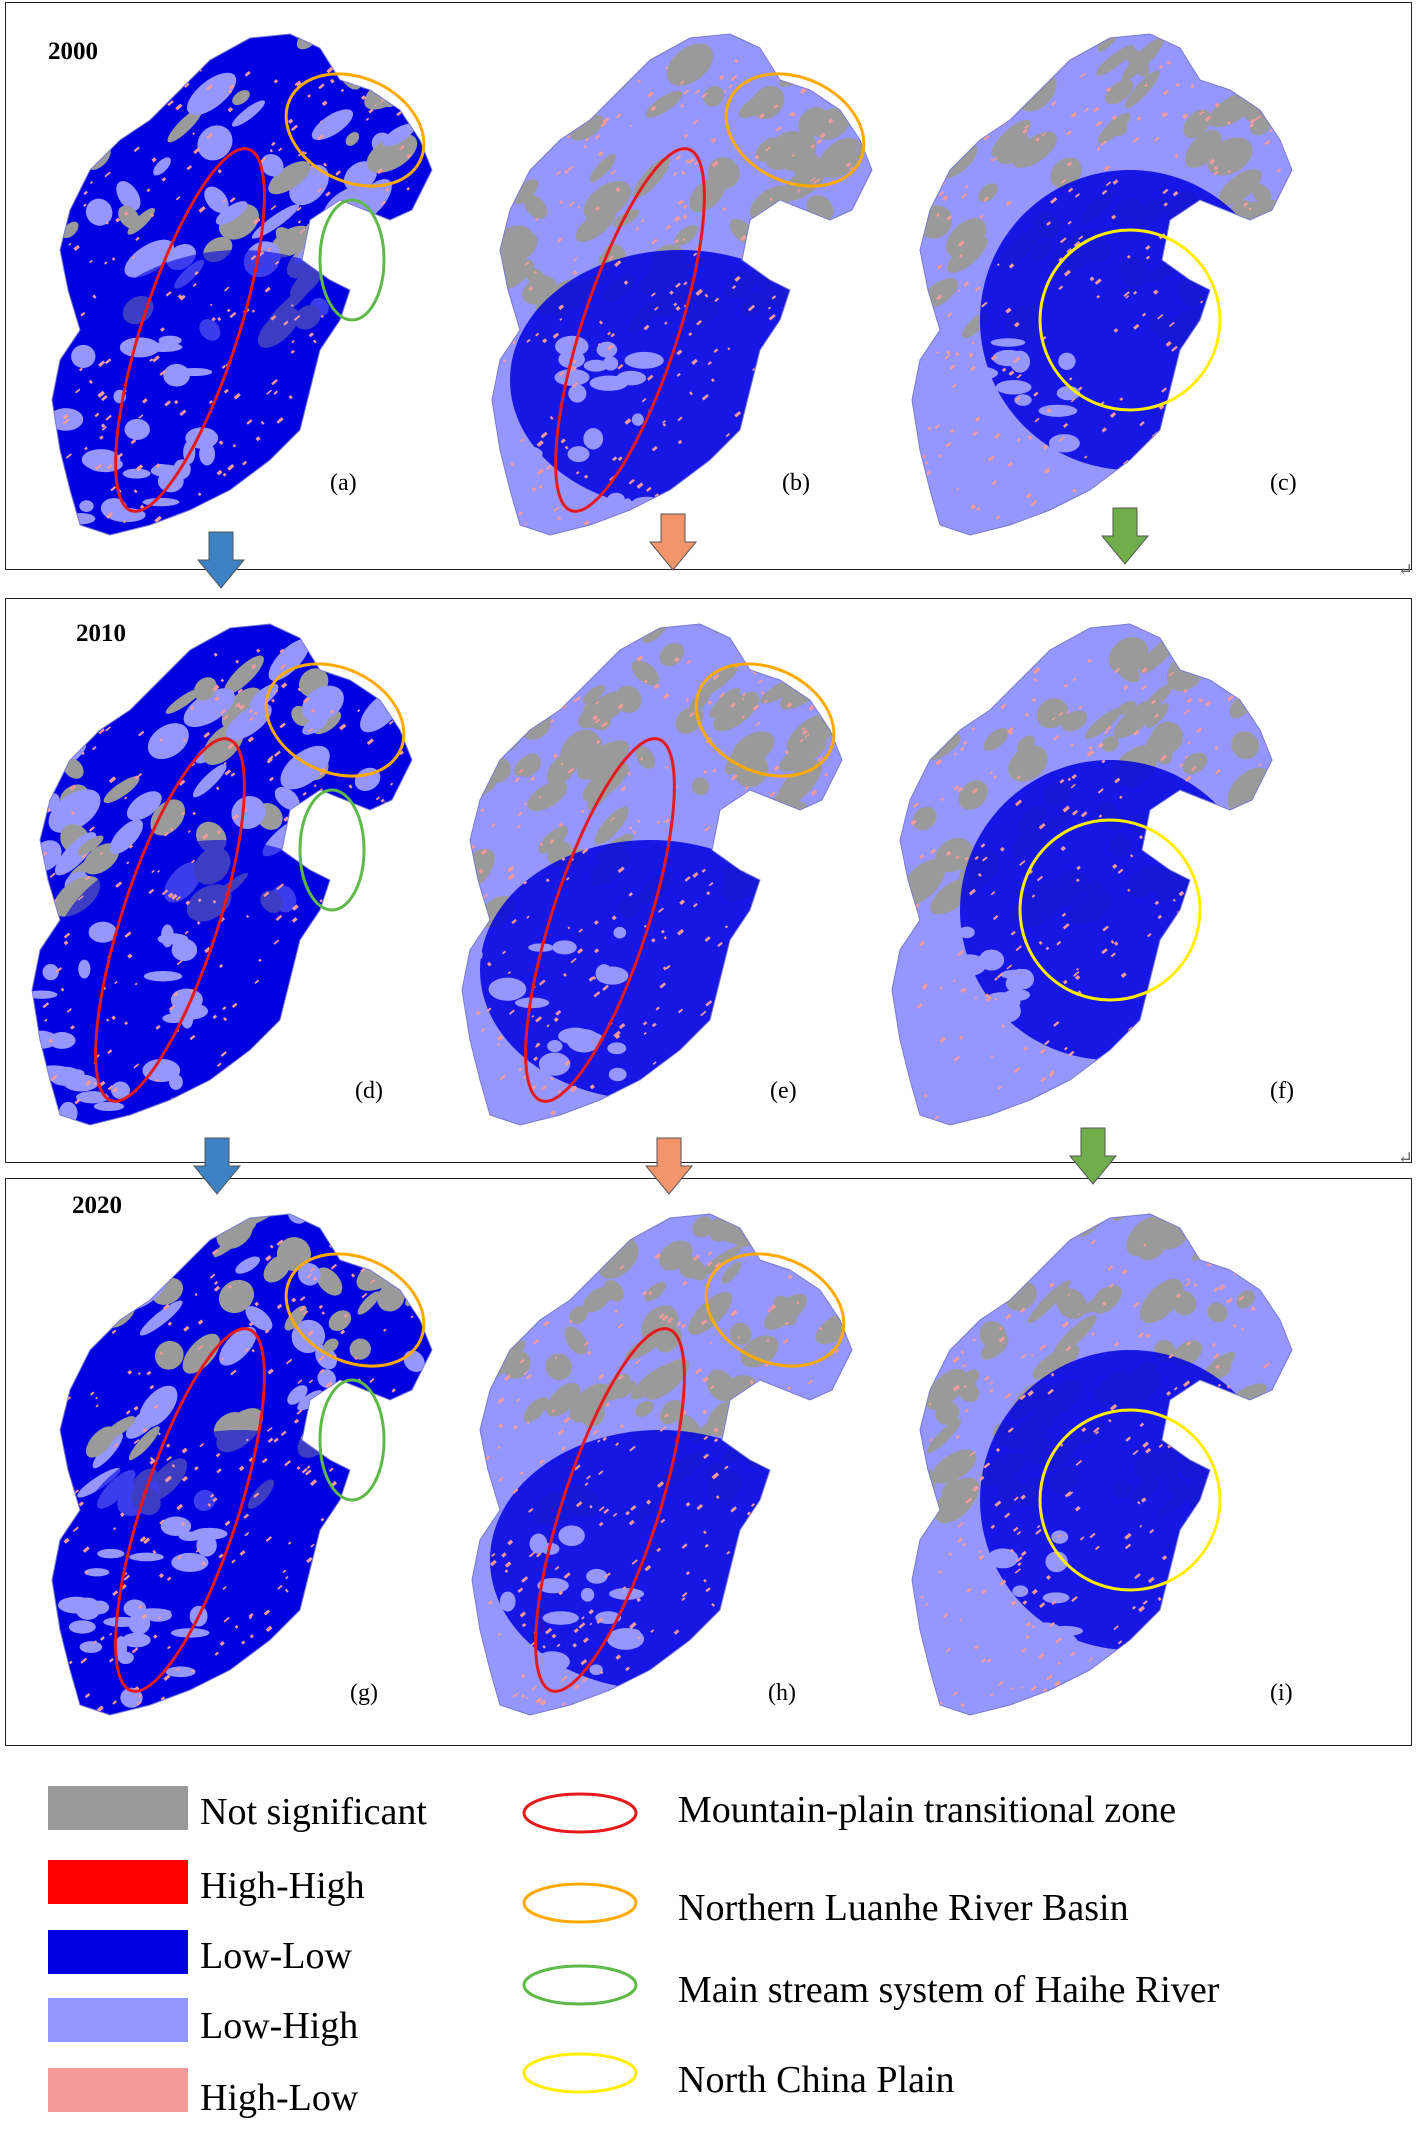 This screenshot has width=1417, height=2131. What do you see at coordinates (1130, 1500) in the screenshot?
I see `plain-region` at bounding box center [1130, 1500].